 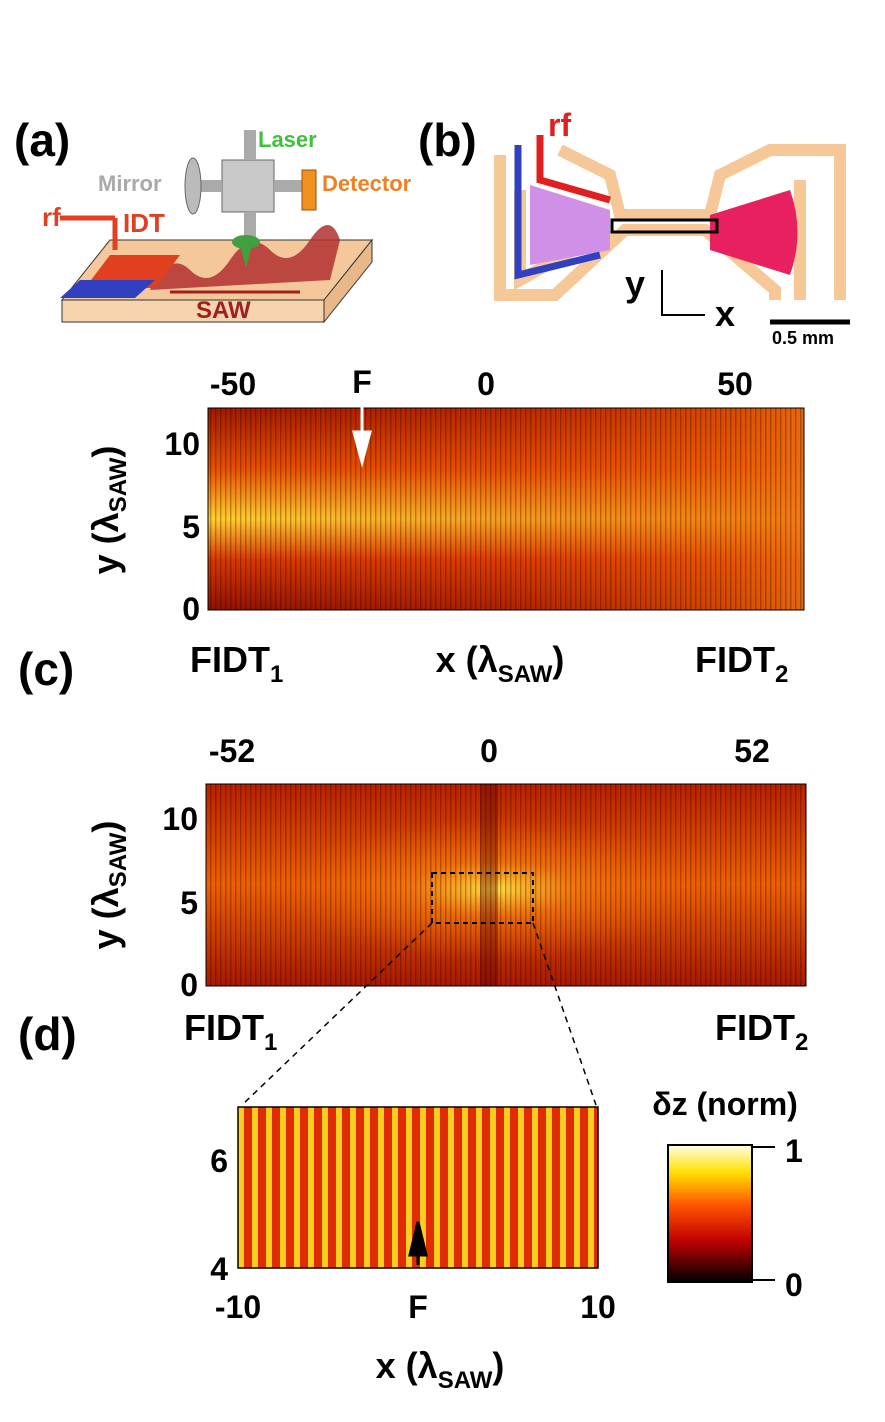 What do you see at coordinates (710, 1213) in the screenshot?
I see `colorbar` at bounding box center [710, 1213].